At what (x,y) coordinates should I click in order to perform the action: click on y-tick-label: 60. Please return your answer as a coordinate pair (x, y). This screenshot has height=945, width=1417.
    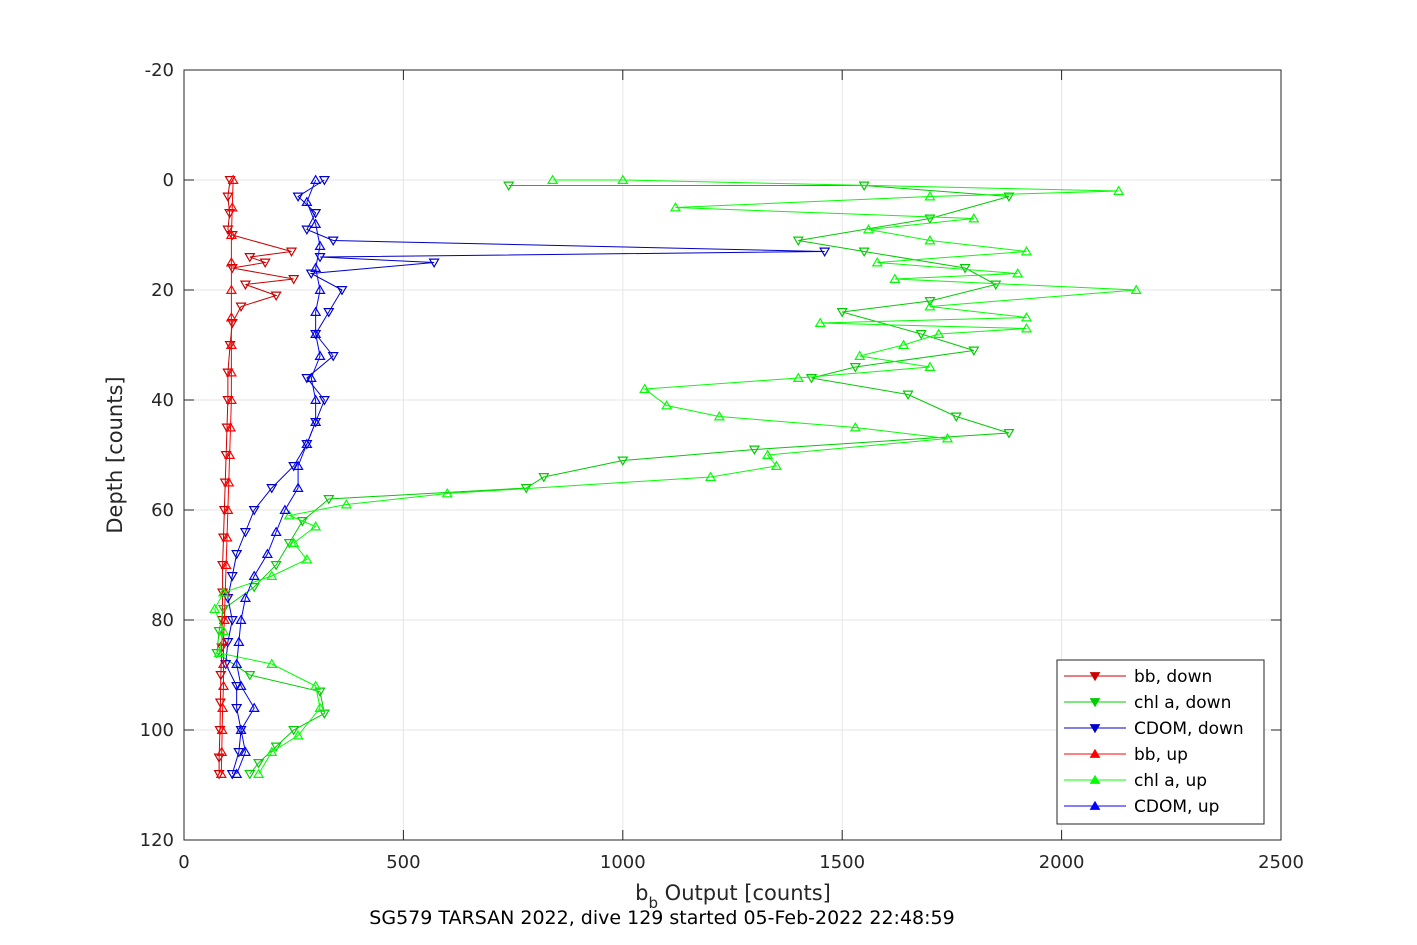
    Looking at the image, I should click on (162, 510).